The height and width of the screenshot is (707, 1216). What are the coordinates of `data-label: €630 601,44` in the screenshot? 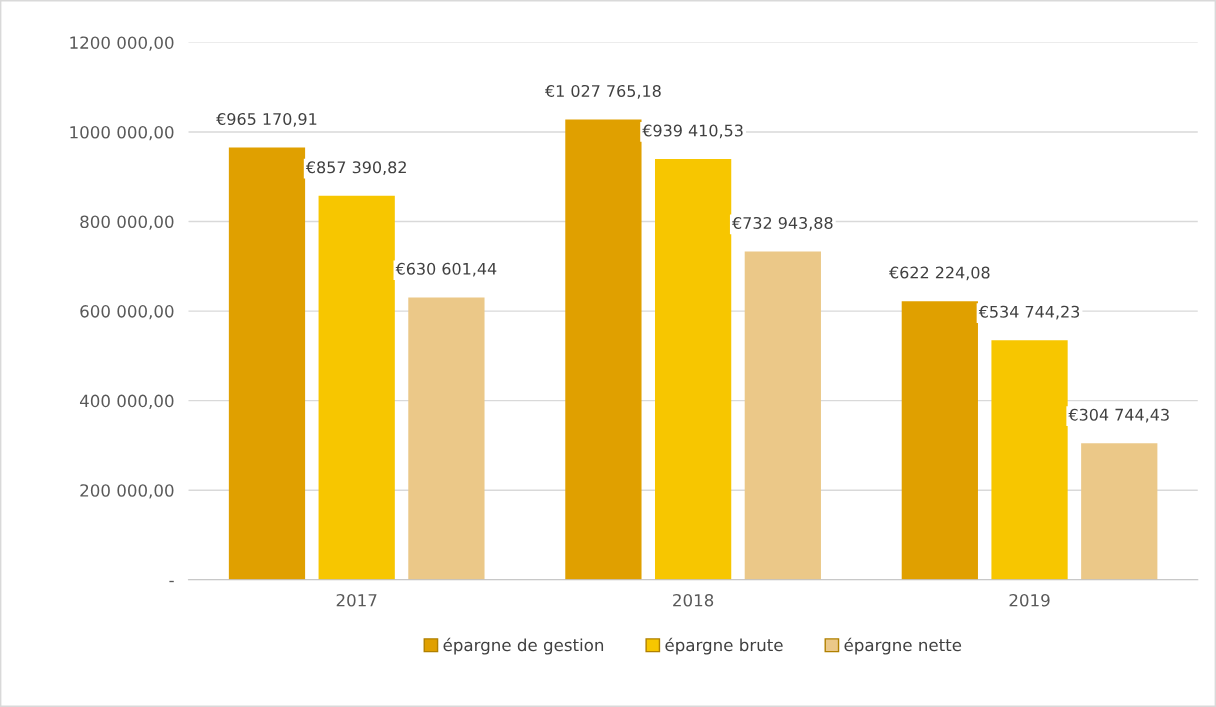 It's located at (446, 269).